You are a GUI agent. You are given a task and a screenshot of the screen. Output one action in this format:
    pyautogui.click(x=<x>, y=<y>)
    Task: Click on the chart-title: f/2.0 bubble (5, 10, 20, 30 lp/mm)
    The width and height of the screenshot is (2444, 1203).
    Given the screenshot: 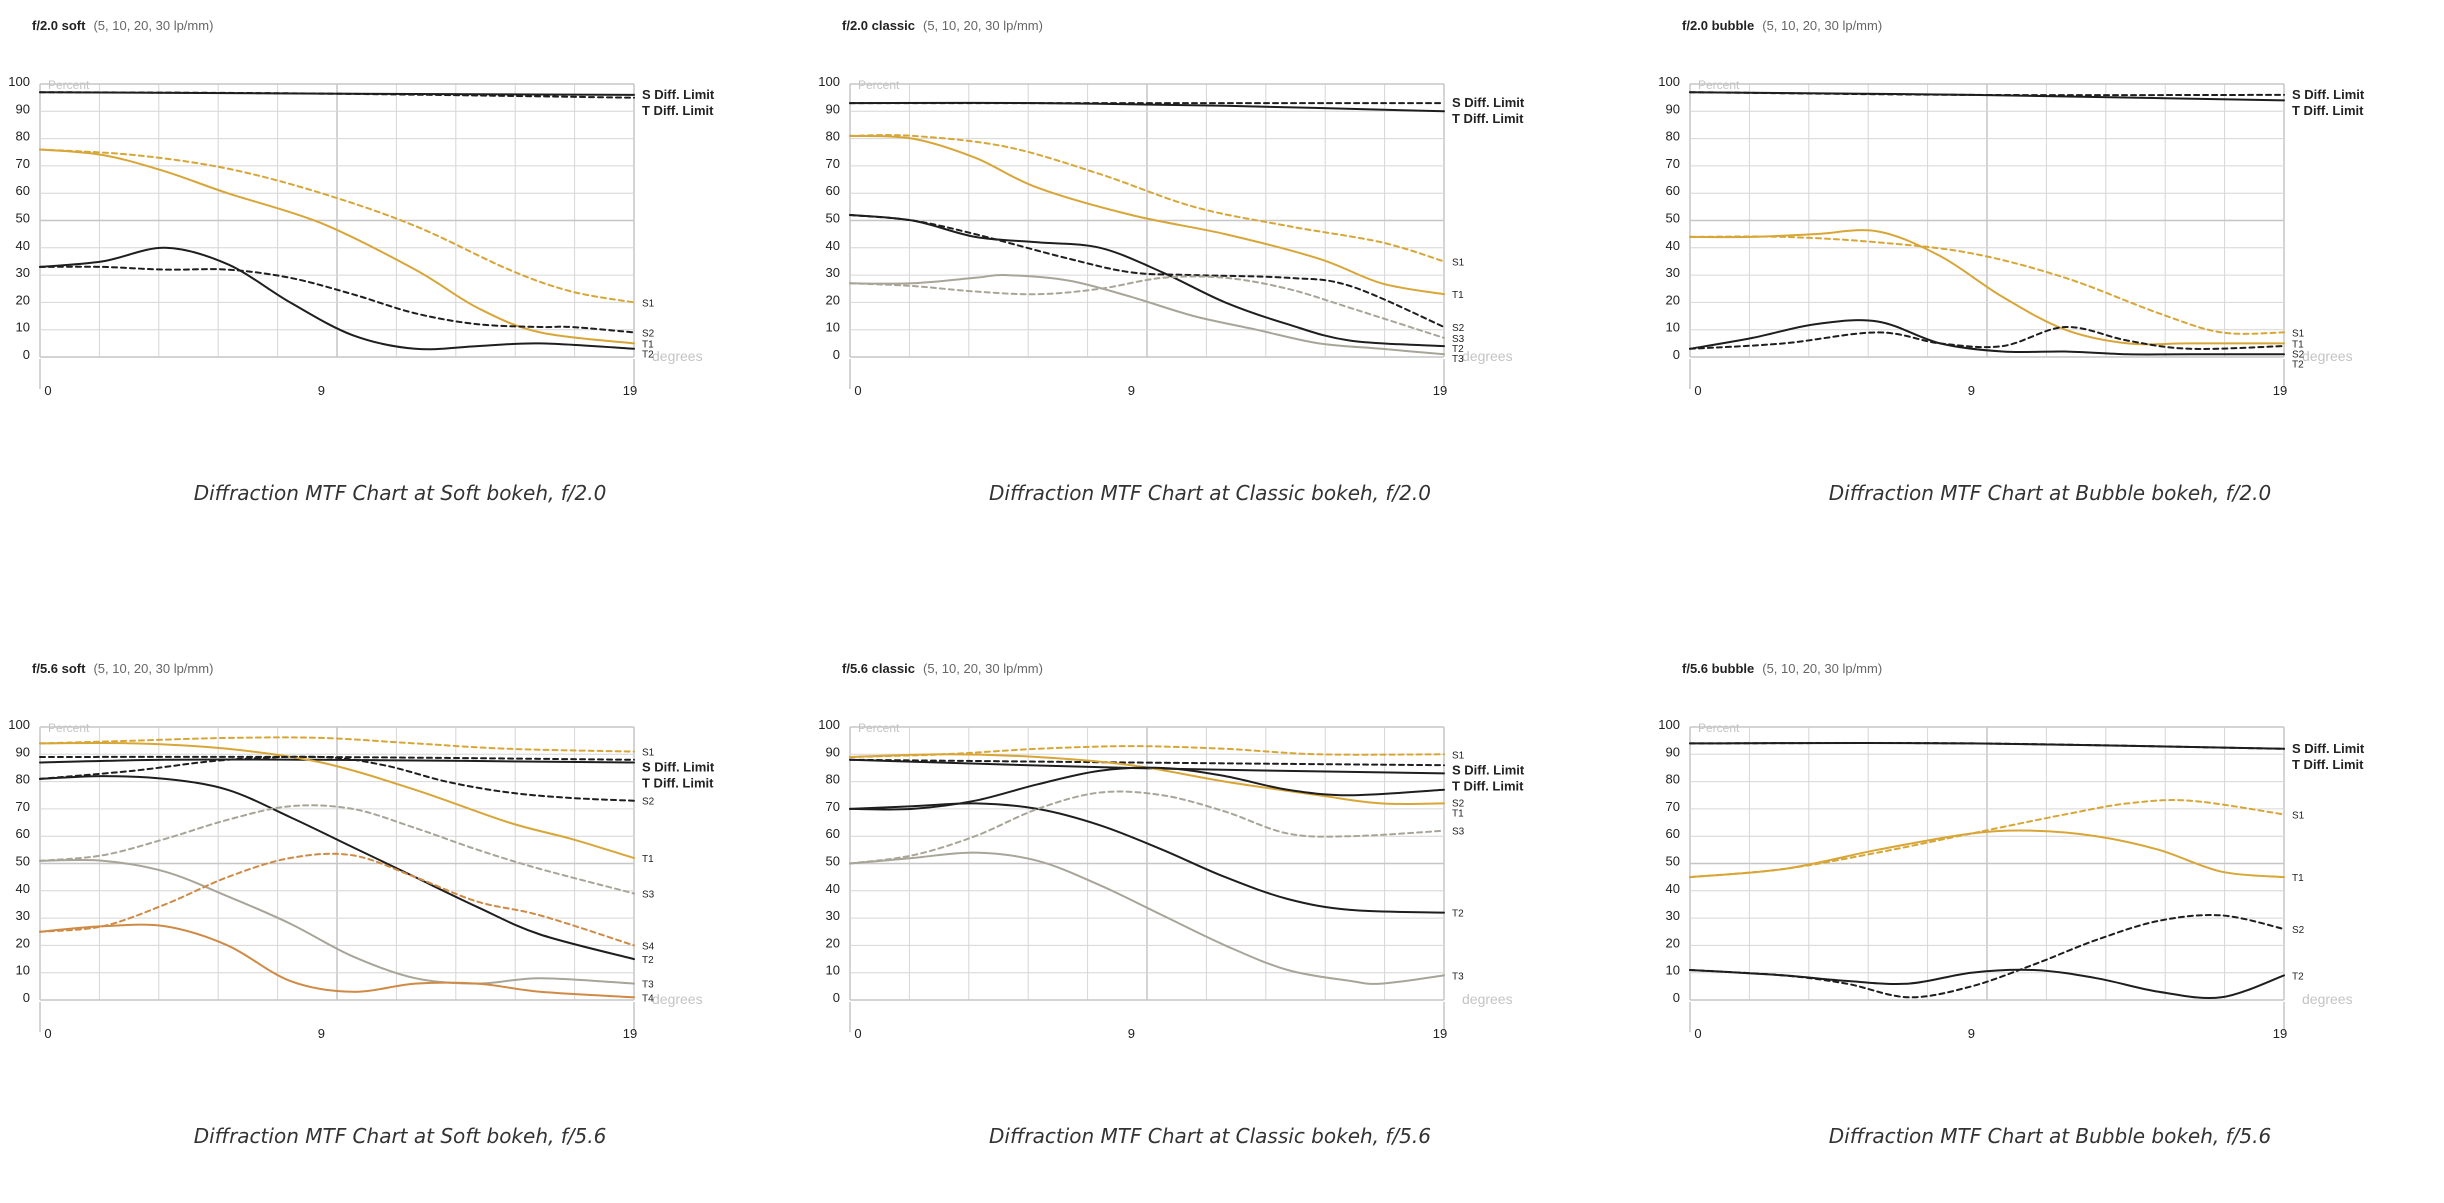 What is the action you would take?
    pyautogui.click(x=1782, y=25)
    